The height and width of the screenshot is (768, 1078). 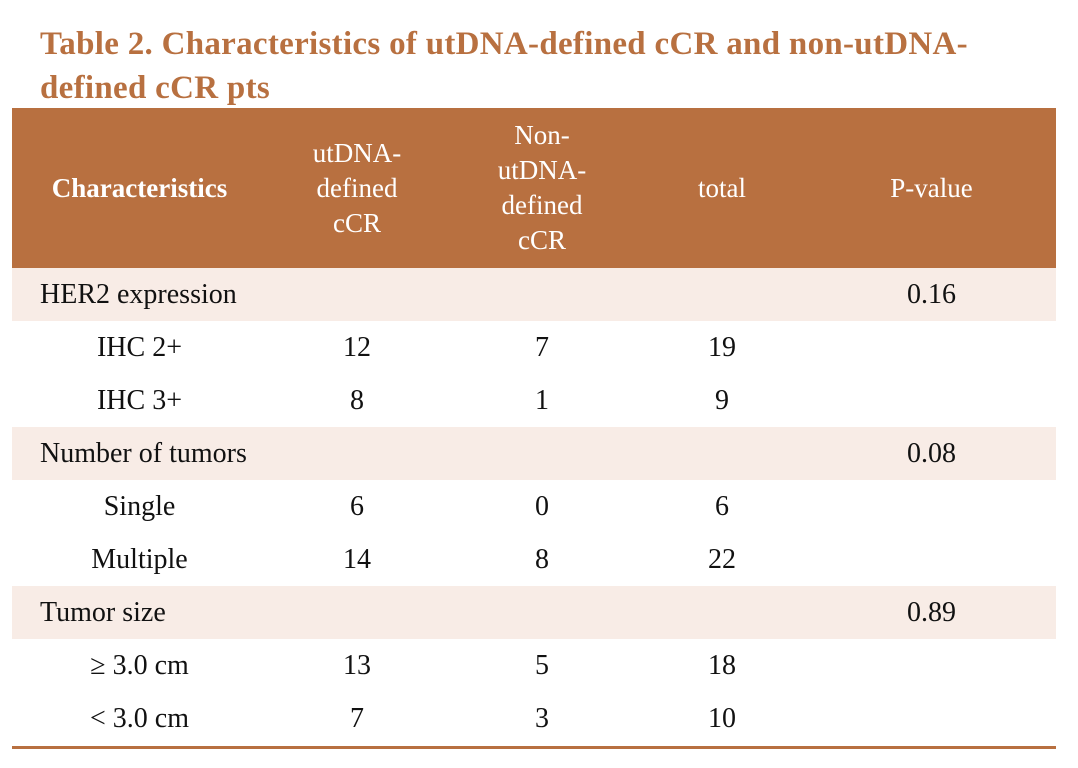 I want to click on header-utdna-line: defined, so click(x=357, y=187).